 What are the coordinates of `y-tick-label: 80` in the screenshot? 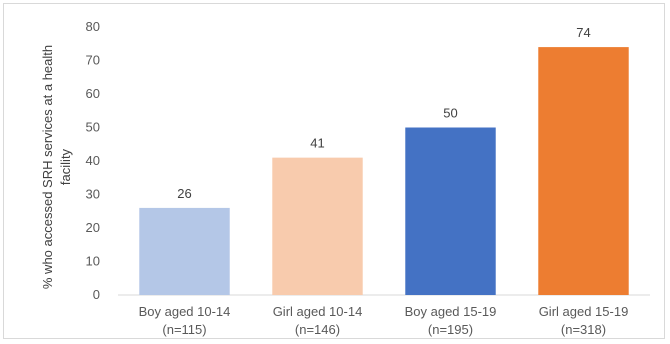 It's located at (93, 26).